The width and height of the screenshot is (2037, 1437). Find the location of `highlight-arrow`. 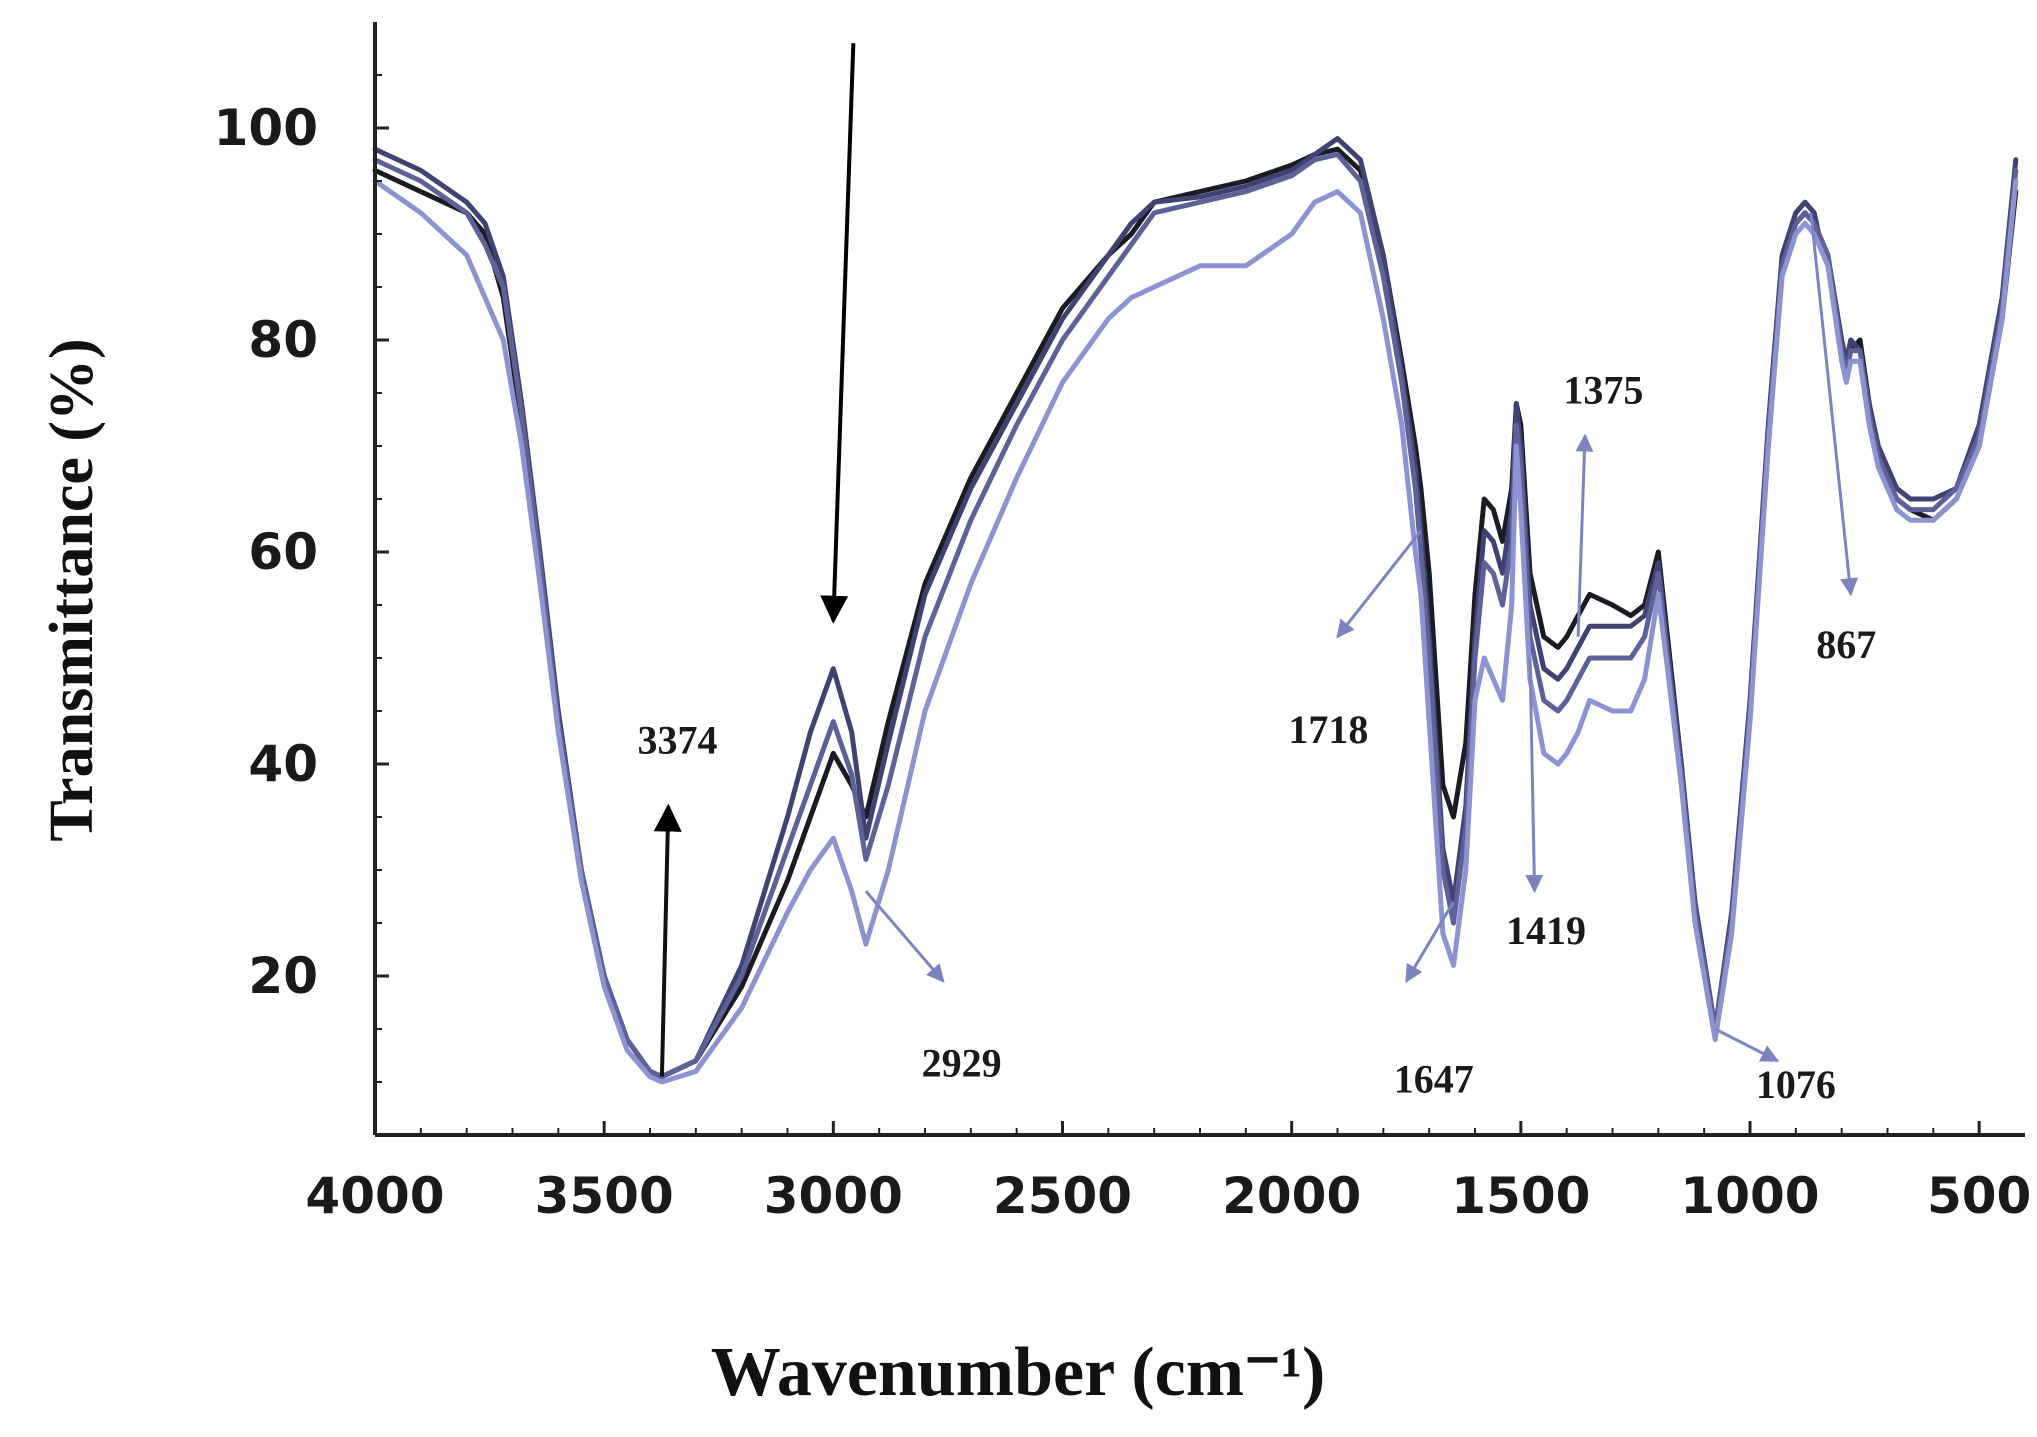

highlight-arrow is located at coordinates (838, 333).